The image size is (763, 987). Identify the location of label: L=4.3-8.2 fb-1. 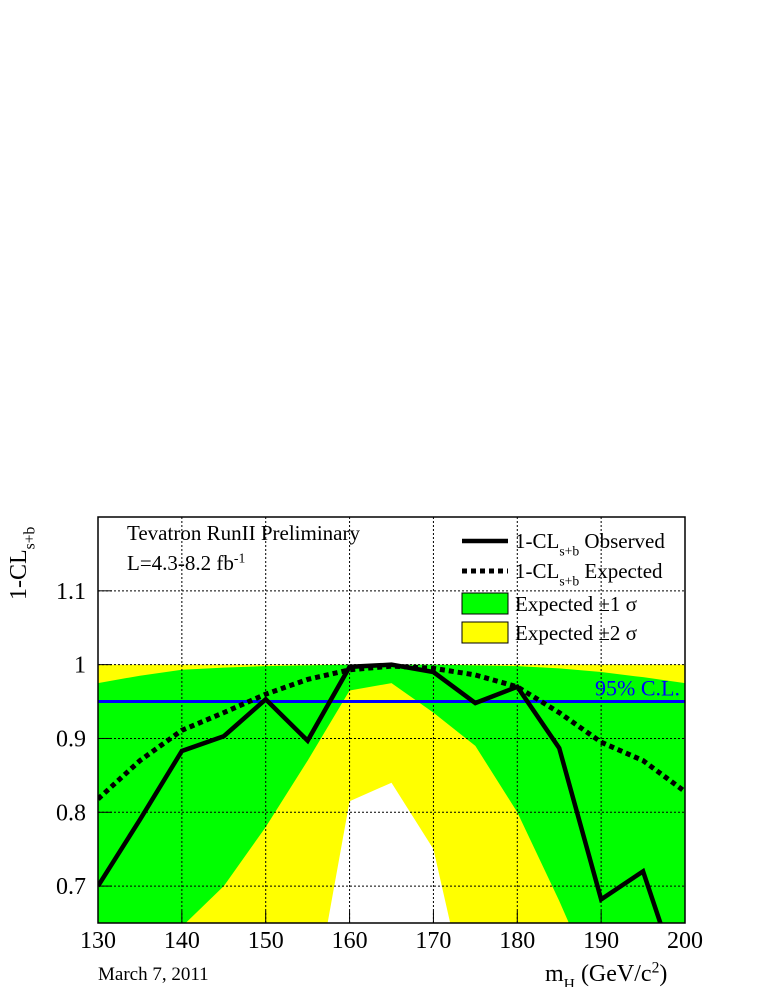
(186, 563).